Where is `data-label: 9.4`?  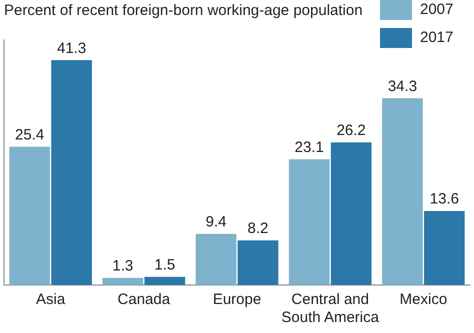
data-label: 9.4 is located at coordinates (216, 221).